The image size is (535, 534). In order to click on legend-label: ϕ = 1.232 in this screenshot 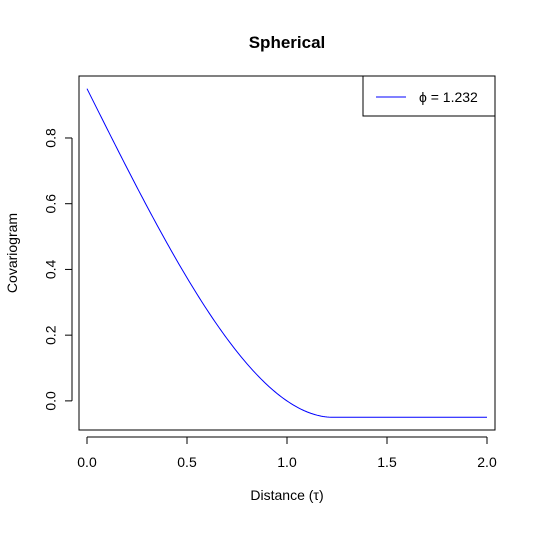, I will do `click(448, 97)`.